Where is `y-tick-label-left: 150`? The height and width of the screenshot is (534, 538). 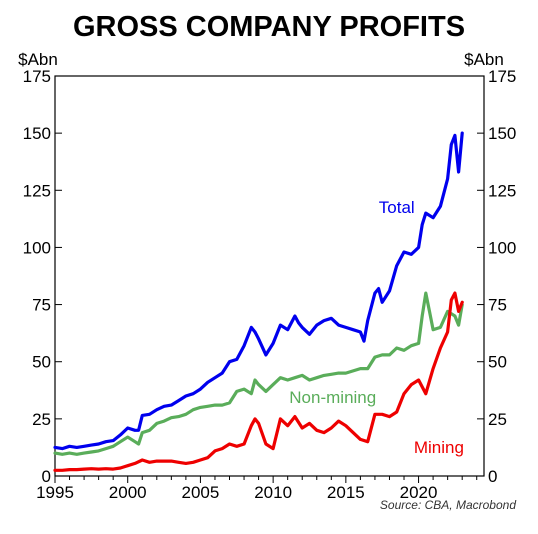
y-tick-label-left: 150 is located at coordinates (37, 133).